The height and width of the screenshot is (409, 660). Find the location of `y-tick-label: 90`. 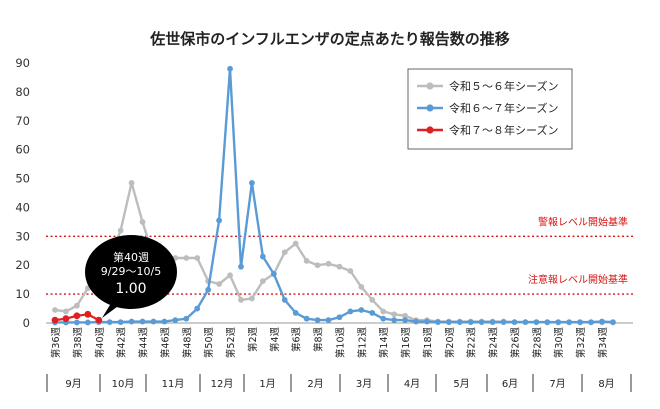

y-tick-label: 90 is located at coordinates (22, 63).